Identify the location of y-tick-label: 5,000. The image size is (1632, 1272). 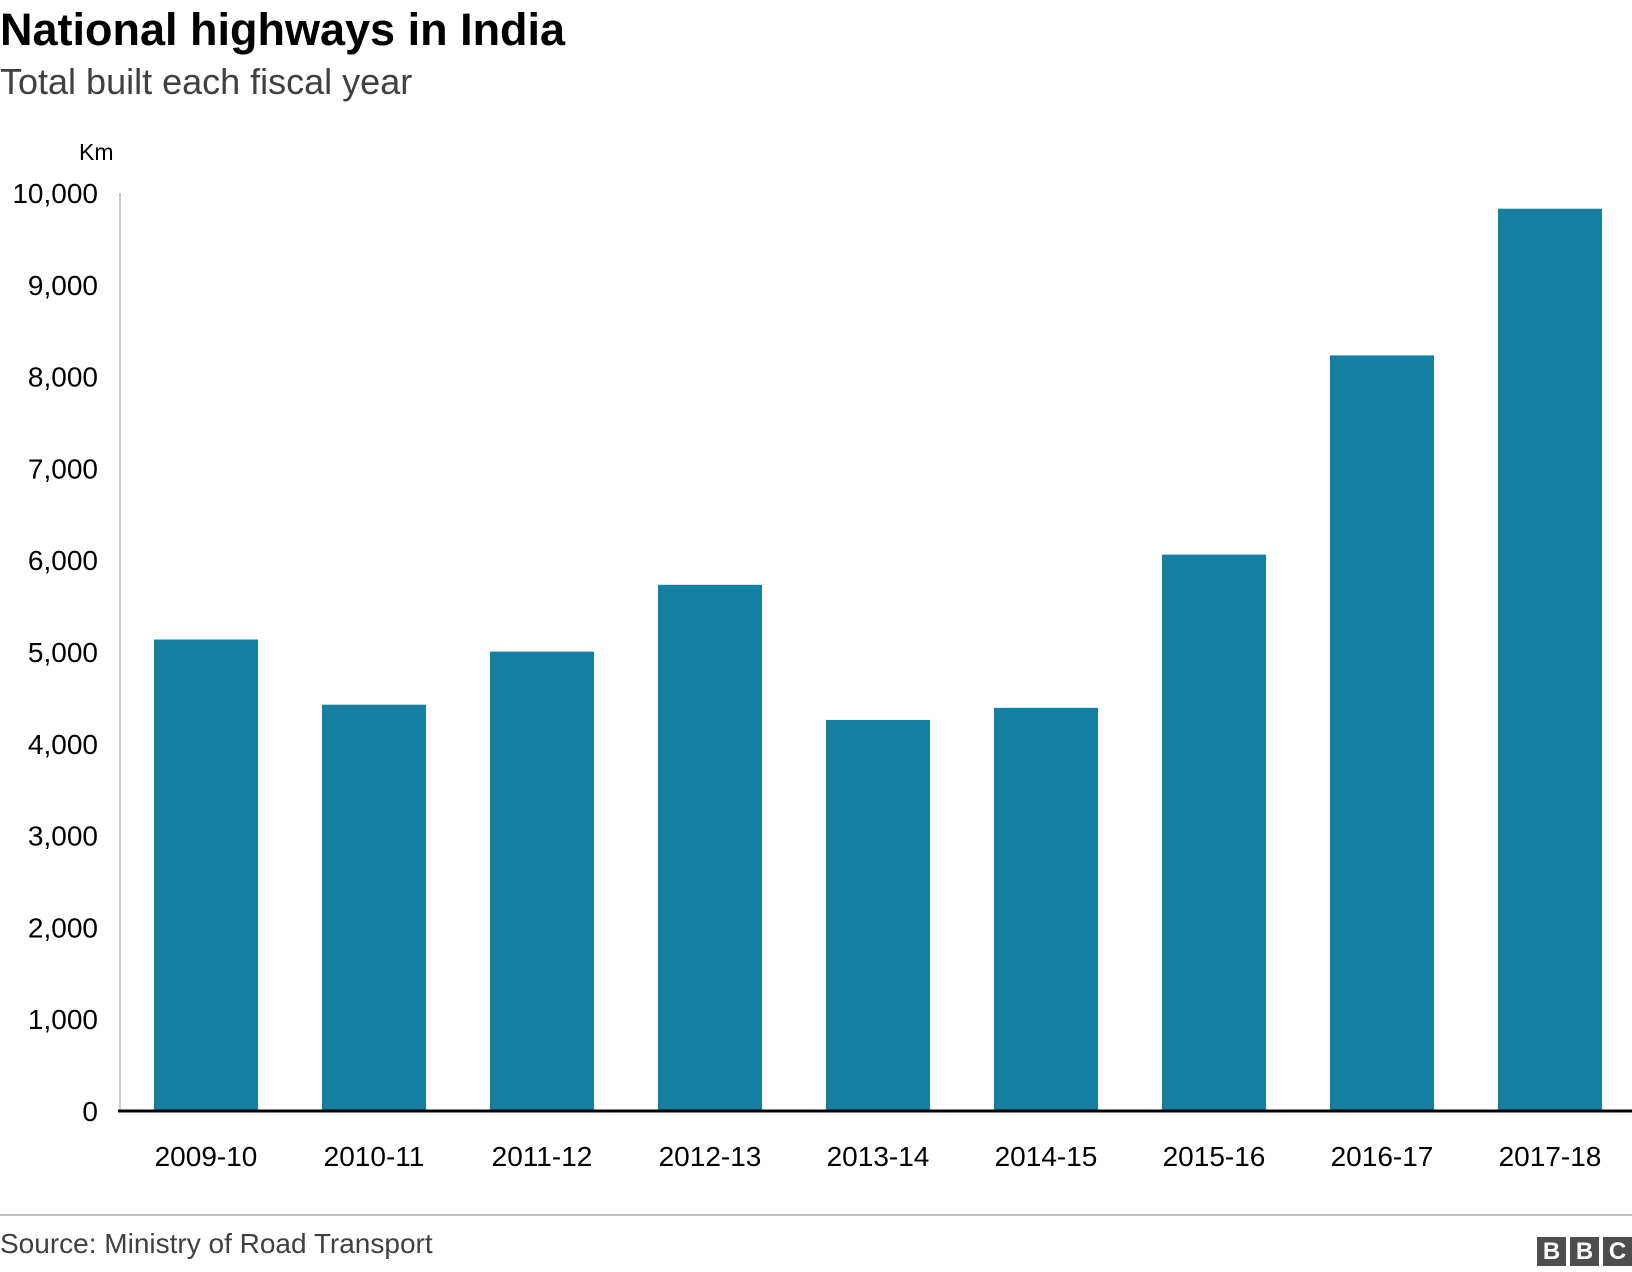
(63, 652).